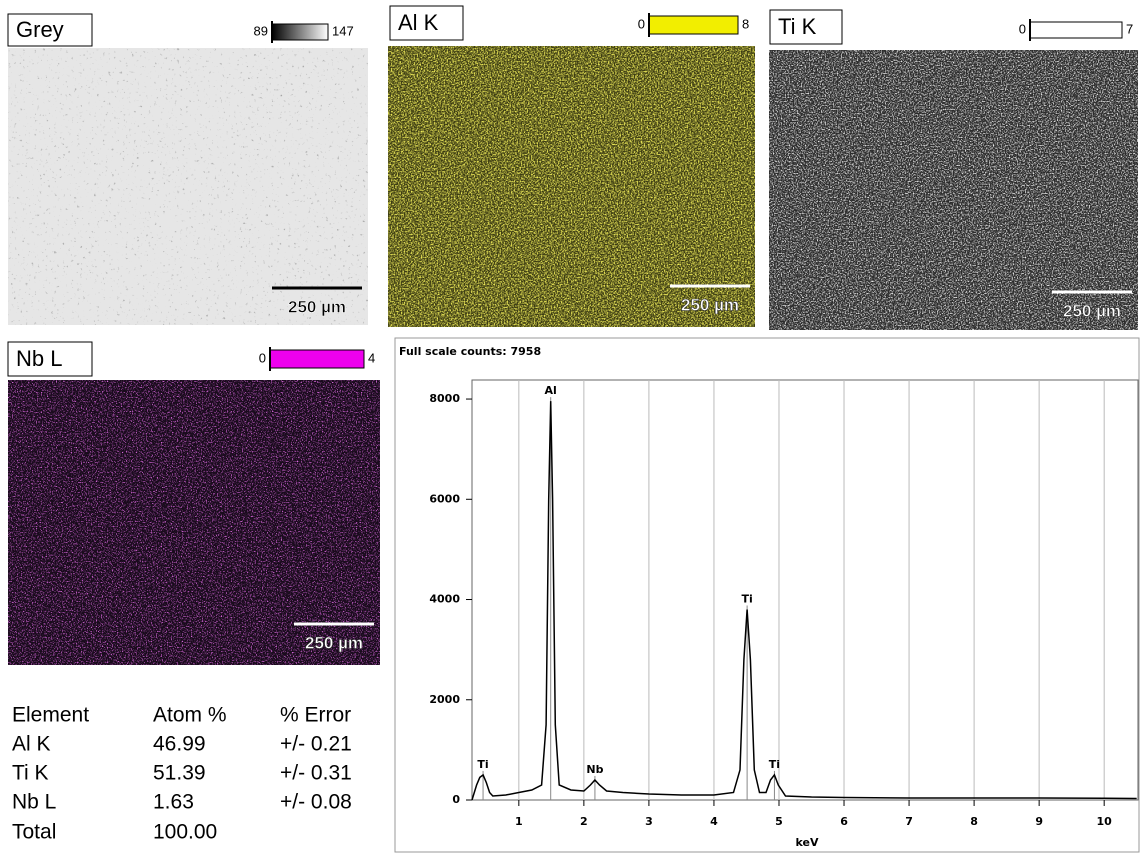 This screenshot has height=853, width=1140. I want to click on table-cell: Ti K, so click(30, 773).